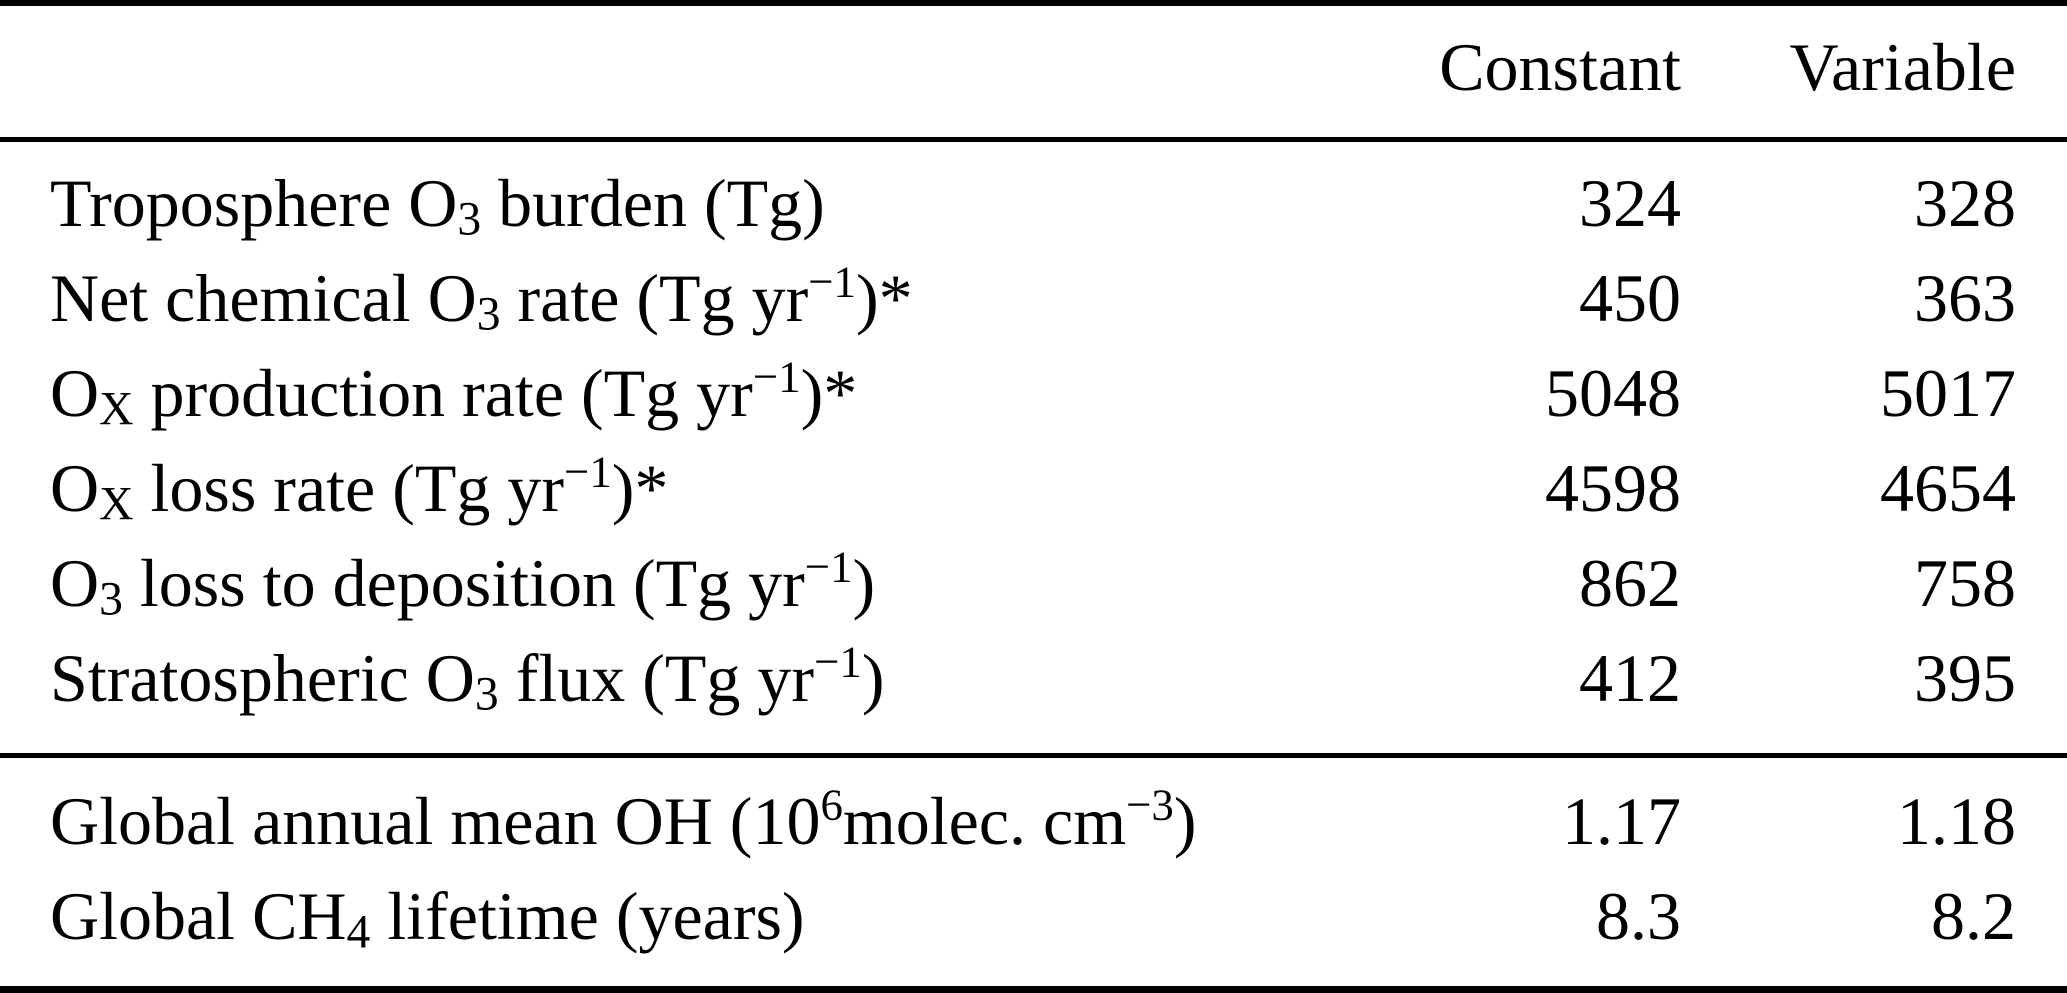  Describe the element at coordinates (1033, 989) in the screenshot. I see `table-rule-bottom` at that location.